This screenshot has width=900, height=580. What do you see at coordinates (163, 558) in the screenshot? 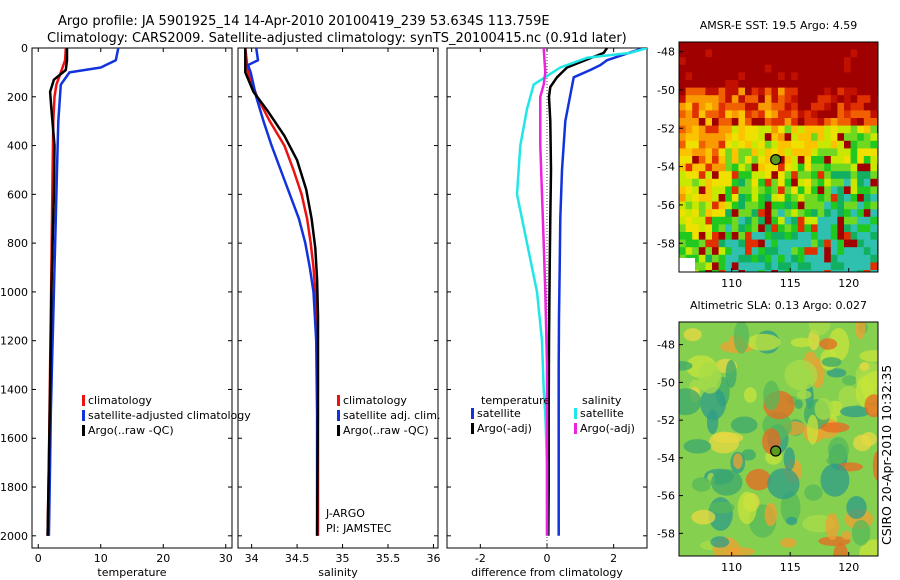
I see `x-tick-label: 20` at bounding box center [163, 558].